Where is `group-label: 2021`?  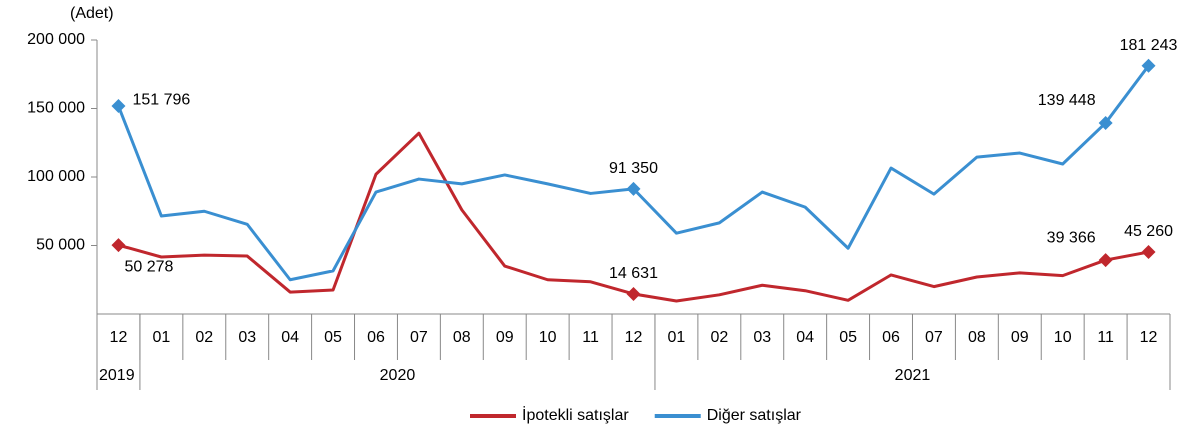
group-label: 2021 is located at coordinates (913, 375).